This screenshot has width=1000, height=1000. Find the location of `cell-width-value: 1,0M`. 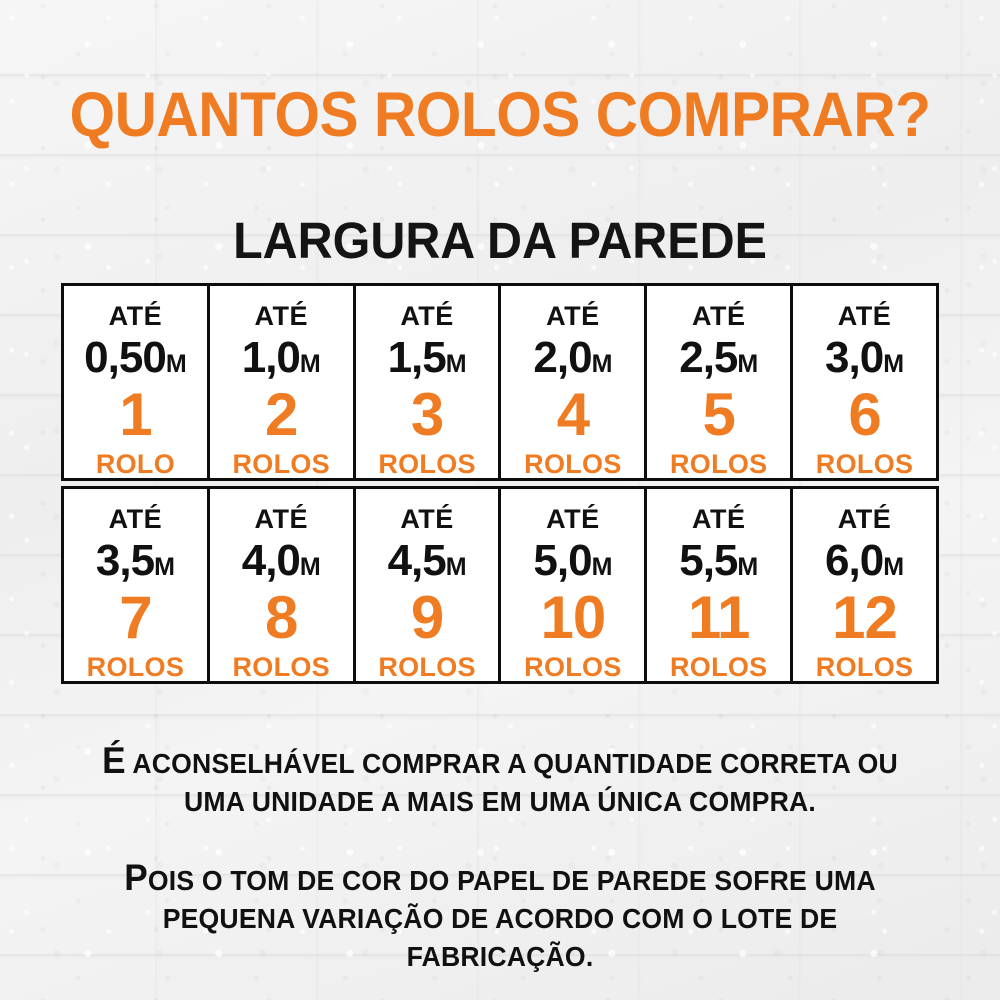

cell-width-value: 1,0M is located at coordinates (281, 358).